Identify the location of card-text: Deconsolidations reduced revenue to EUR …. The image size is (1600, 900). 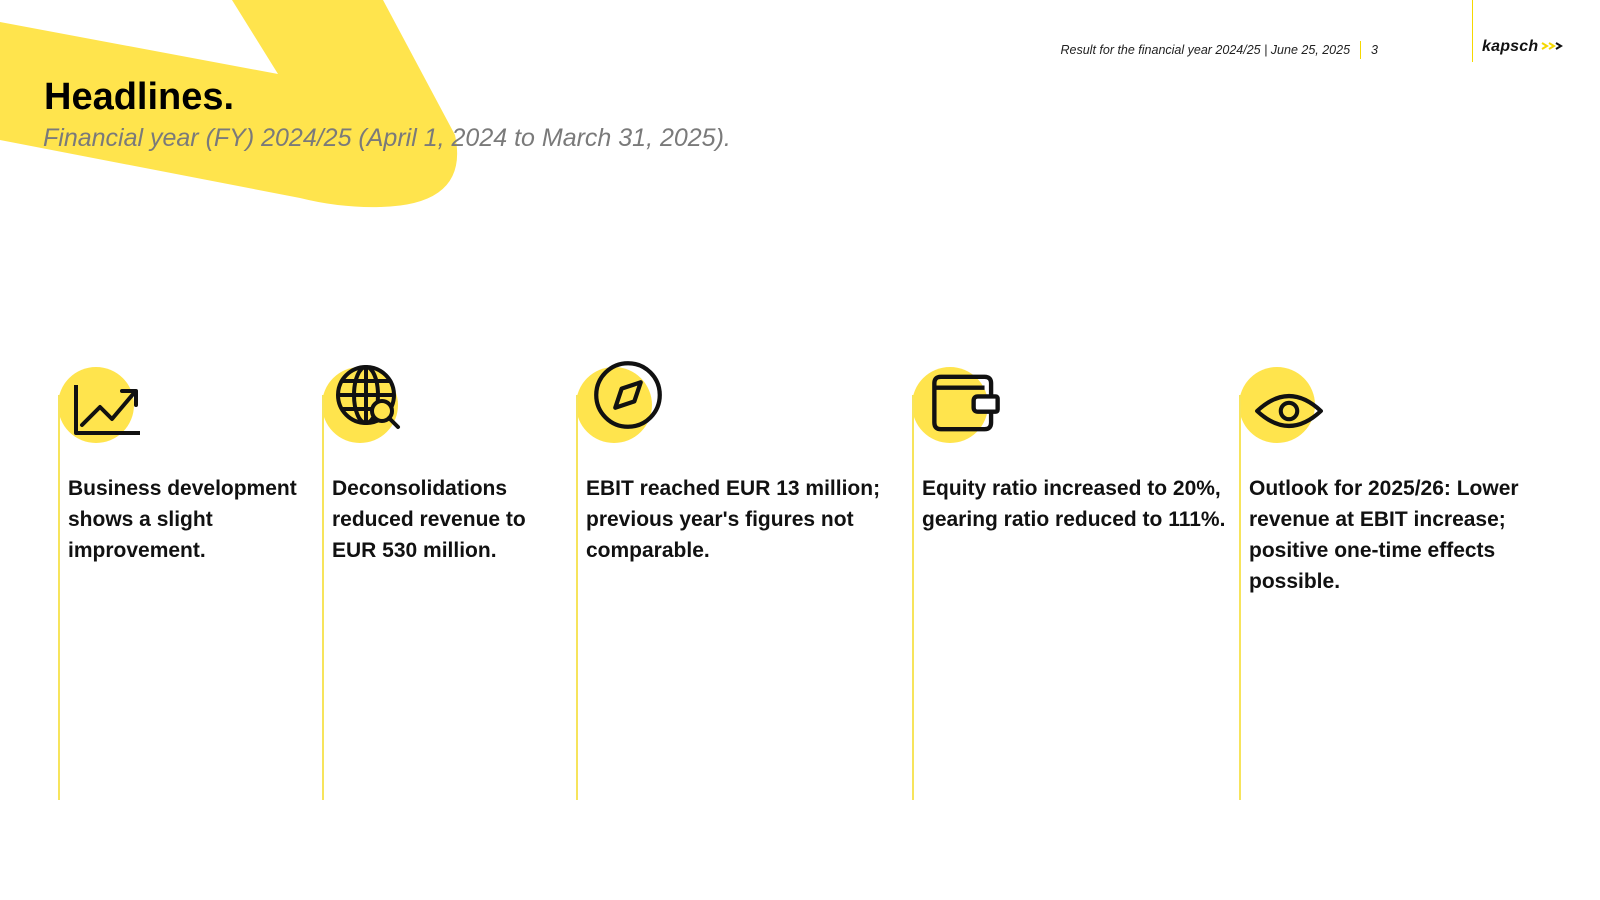
(429, 519).